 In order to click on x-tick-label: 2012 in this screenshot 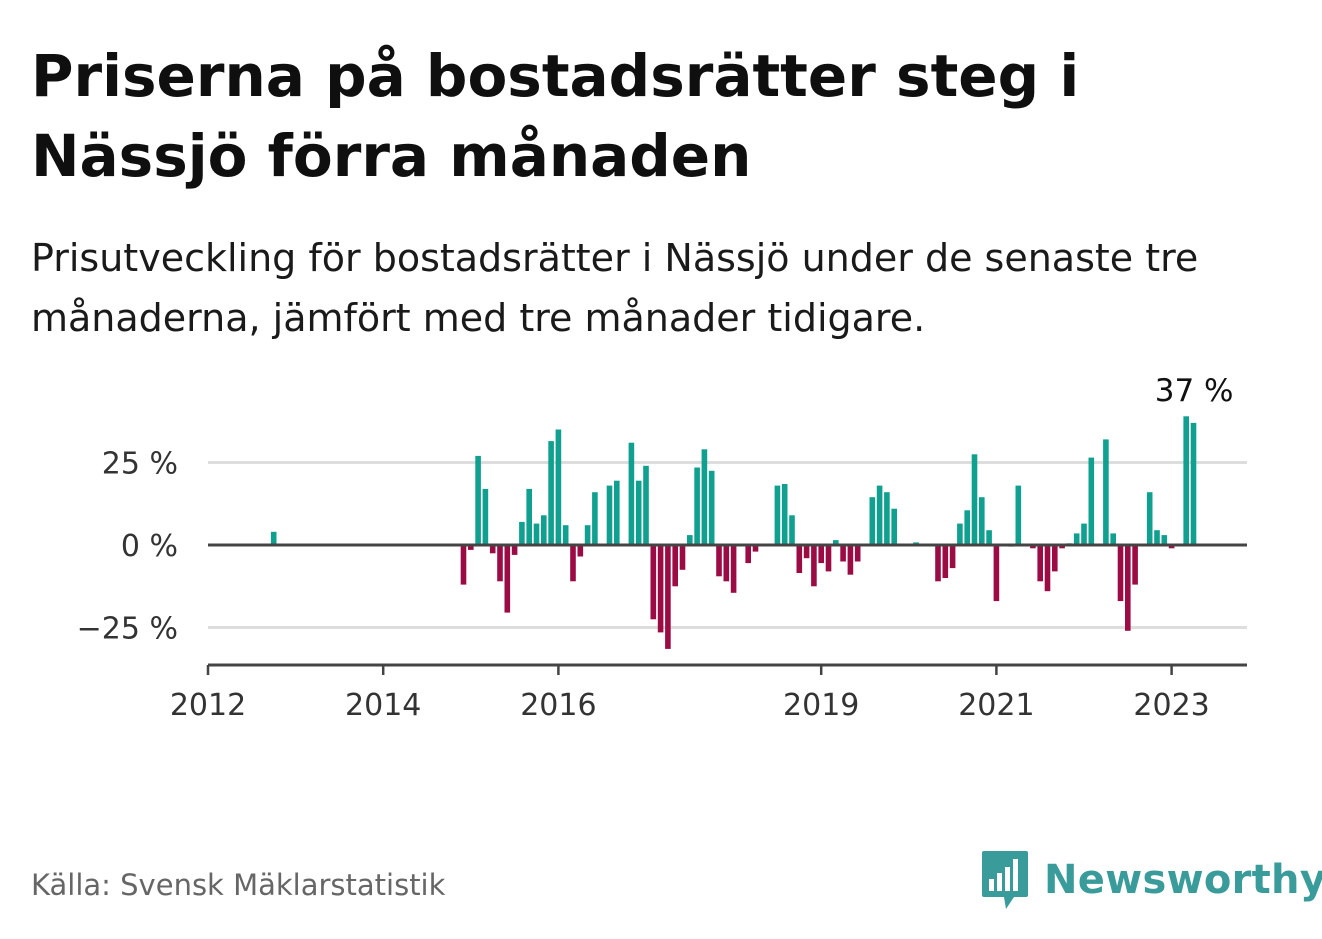, I will do `click(208, 705)`.